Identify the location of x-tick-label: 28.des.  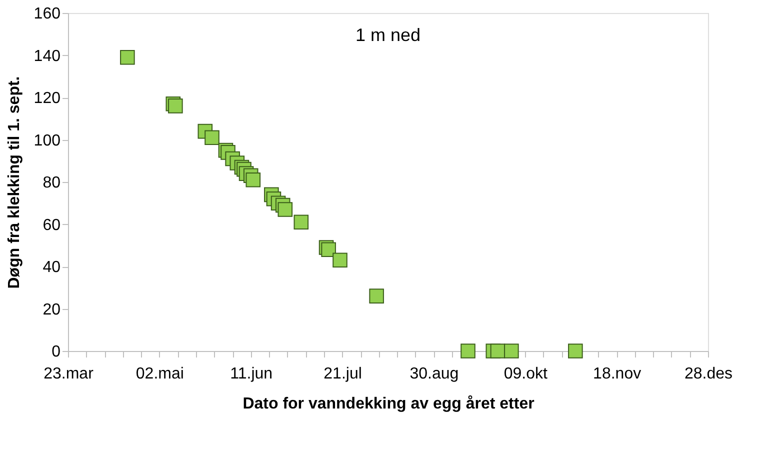
(708, 374).